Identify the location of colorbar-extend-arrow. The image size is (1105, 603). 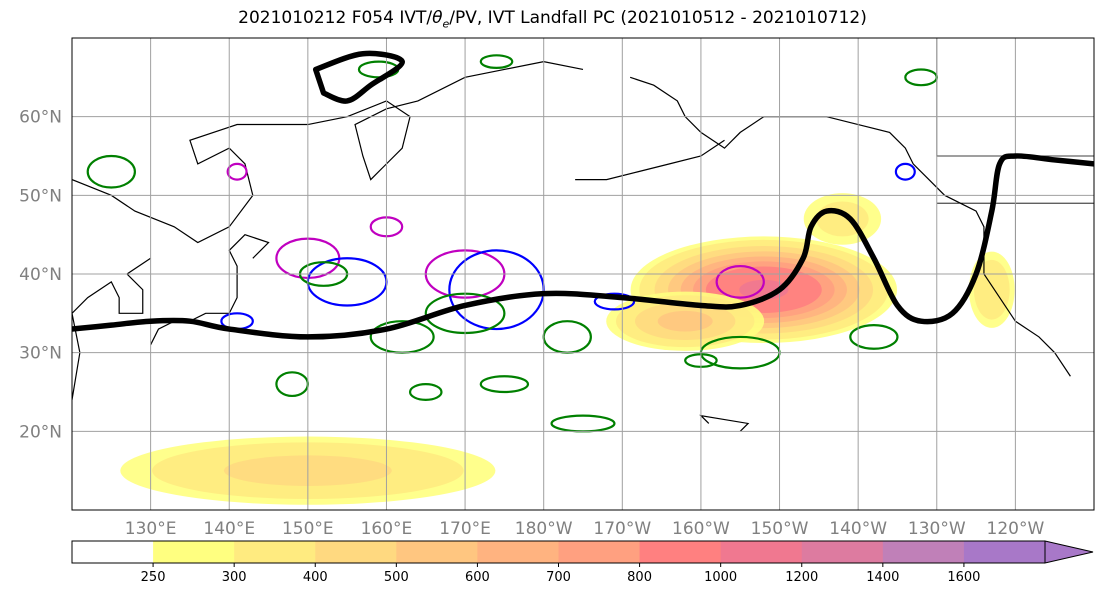
(1069, 552).